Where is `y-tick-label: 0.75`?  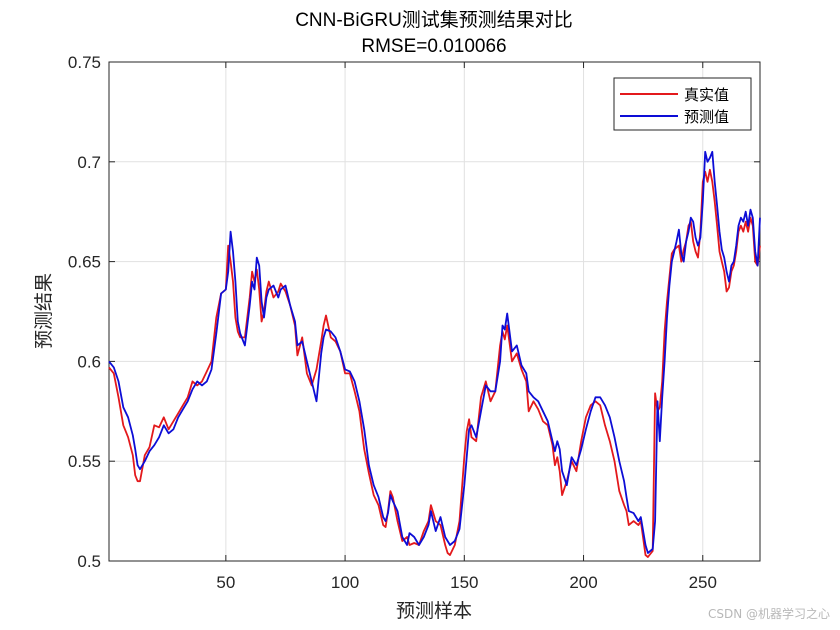 y-tick-label: 0.75 is located at coordinates (84, 62).